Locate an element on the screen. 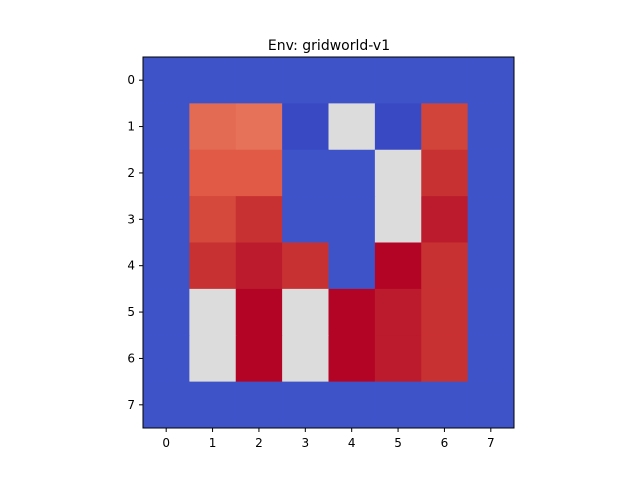 This screenshot has width=640, height=484. heatmap-cell-r4-c3 is located at coordinates (305, 266).